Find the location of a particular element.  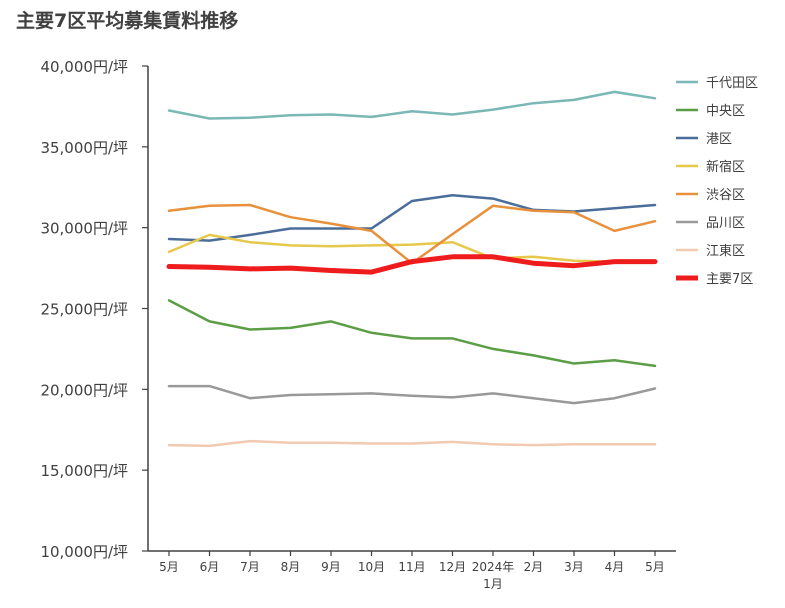

legend-label: 中央区 is located at coordinates (725, 111).